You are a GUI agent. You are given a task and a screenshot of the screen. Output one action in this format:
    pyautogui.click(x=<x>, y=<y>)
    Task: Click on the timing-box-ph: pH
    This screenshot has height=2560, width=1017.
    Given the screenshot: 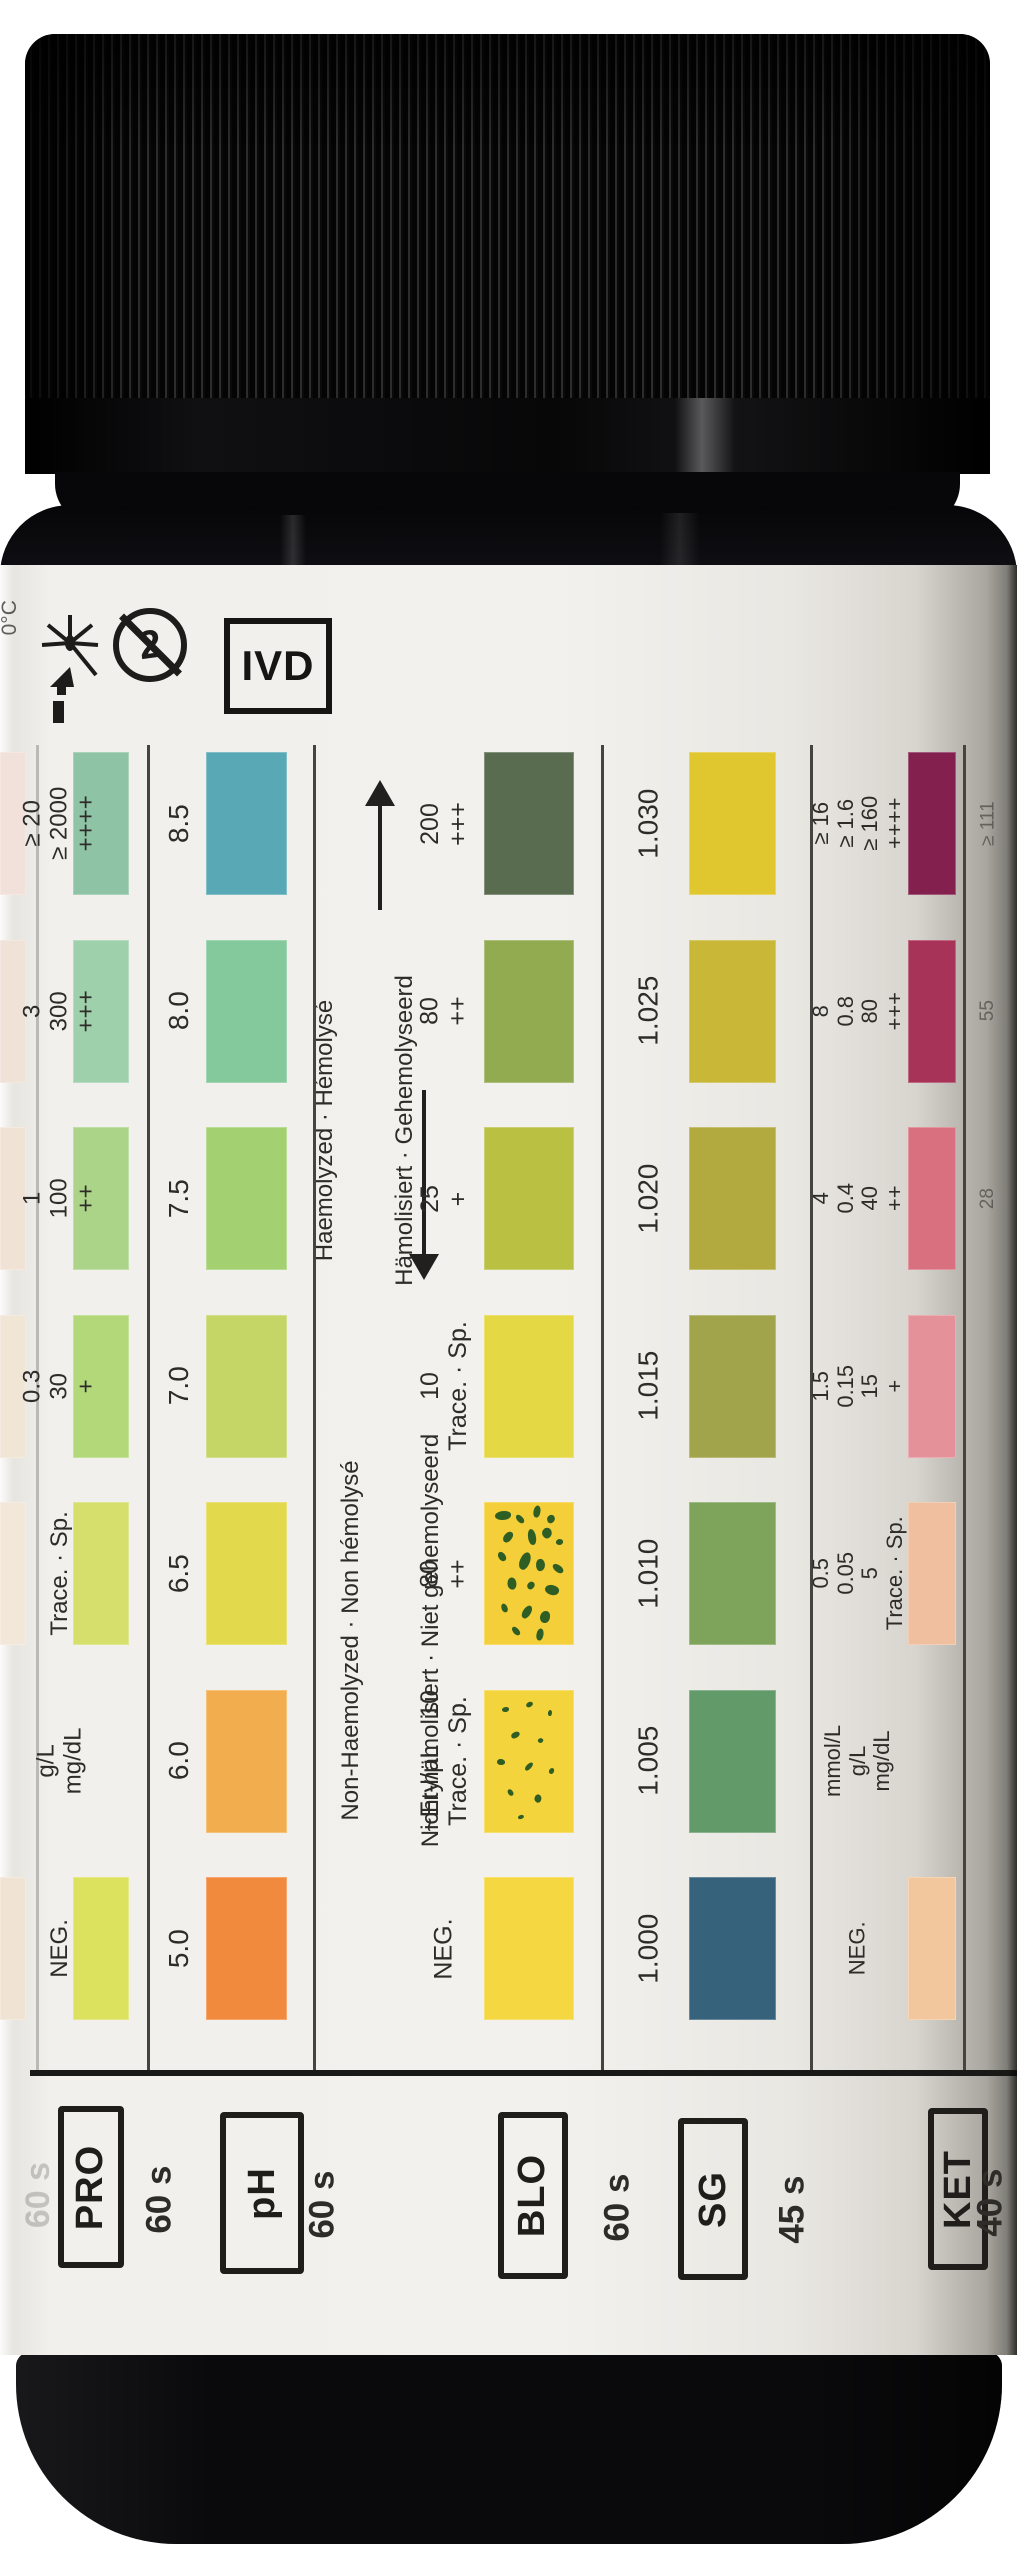 What is the action you would take?
    pyautogui.click(x=262, y=2193)
    